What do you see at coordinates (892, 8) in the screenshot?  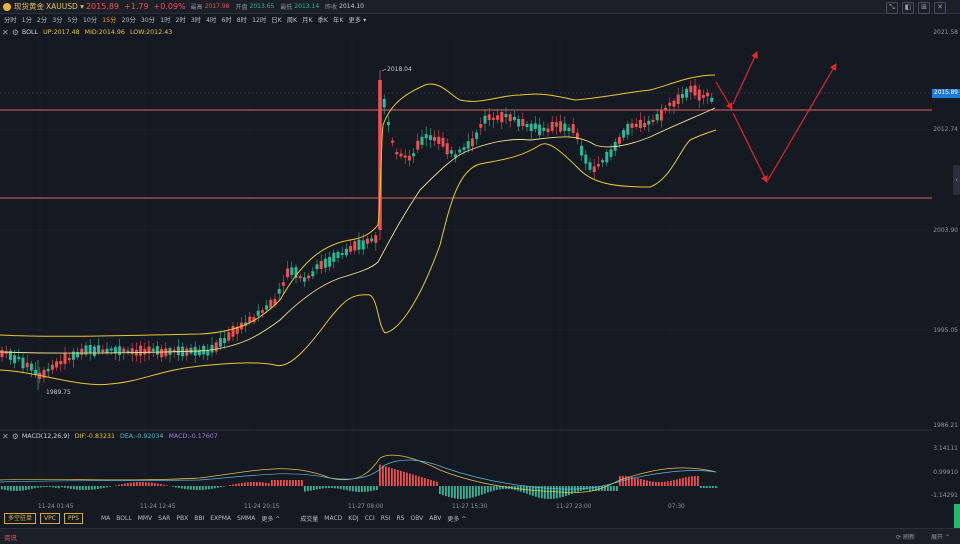 I see `popout-icon: ⤡` at bounding box center [892, 8].